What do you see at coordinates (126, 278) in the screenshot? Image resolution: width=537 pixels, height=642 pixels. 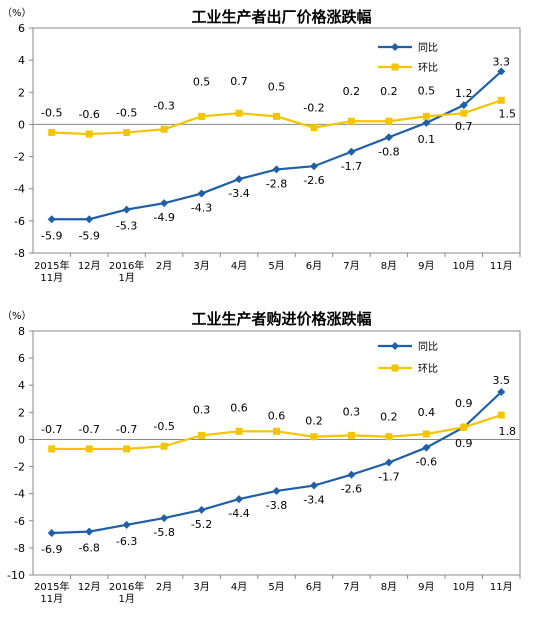 I see `x-tick-label: 1月` at bounding box center [126, 278].